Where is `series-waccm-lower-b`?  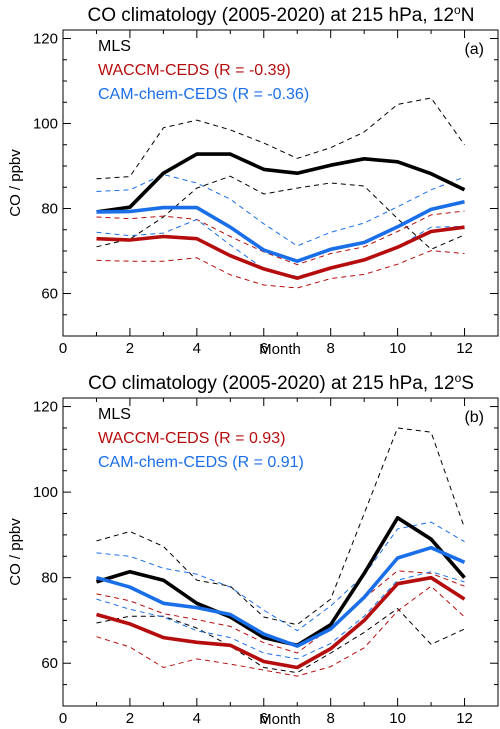
series-waccm-lower-b is located at coordinates (280, 631).